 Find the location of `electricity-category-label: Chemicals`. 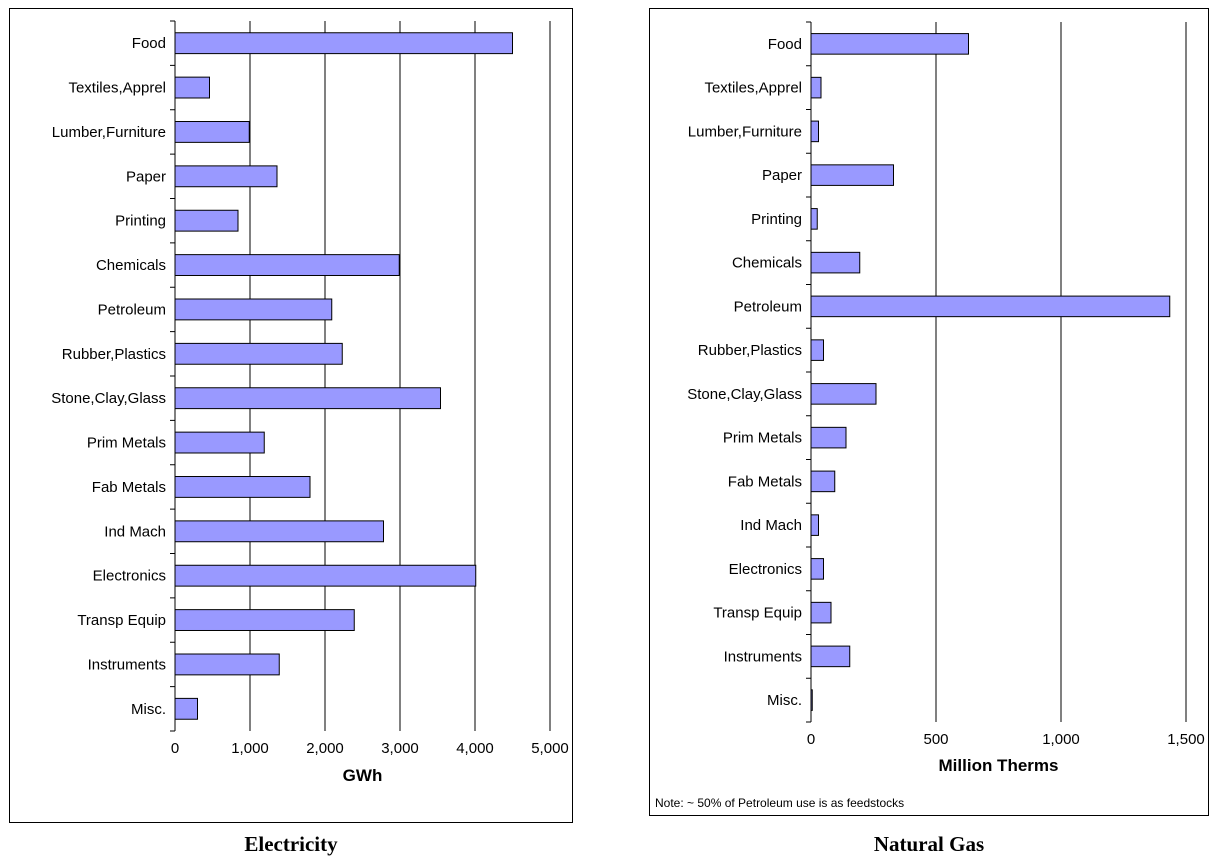

electricity-category-label: Chemicals is located at coordinates (131, 265).